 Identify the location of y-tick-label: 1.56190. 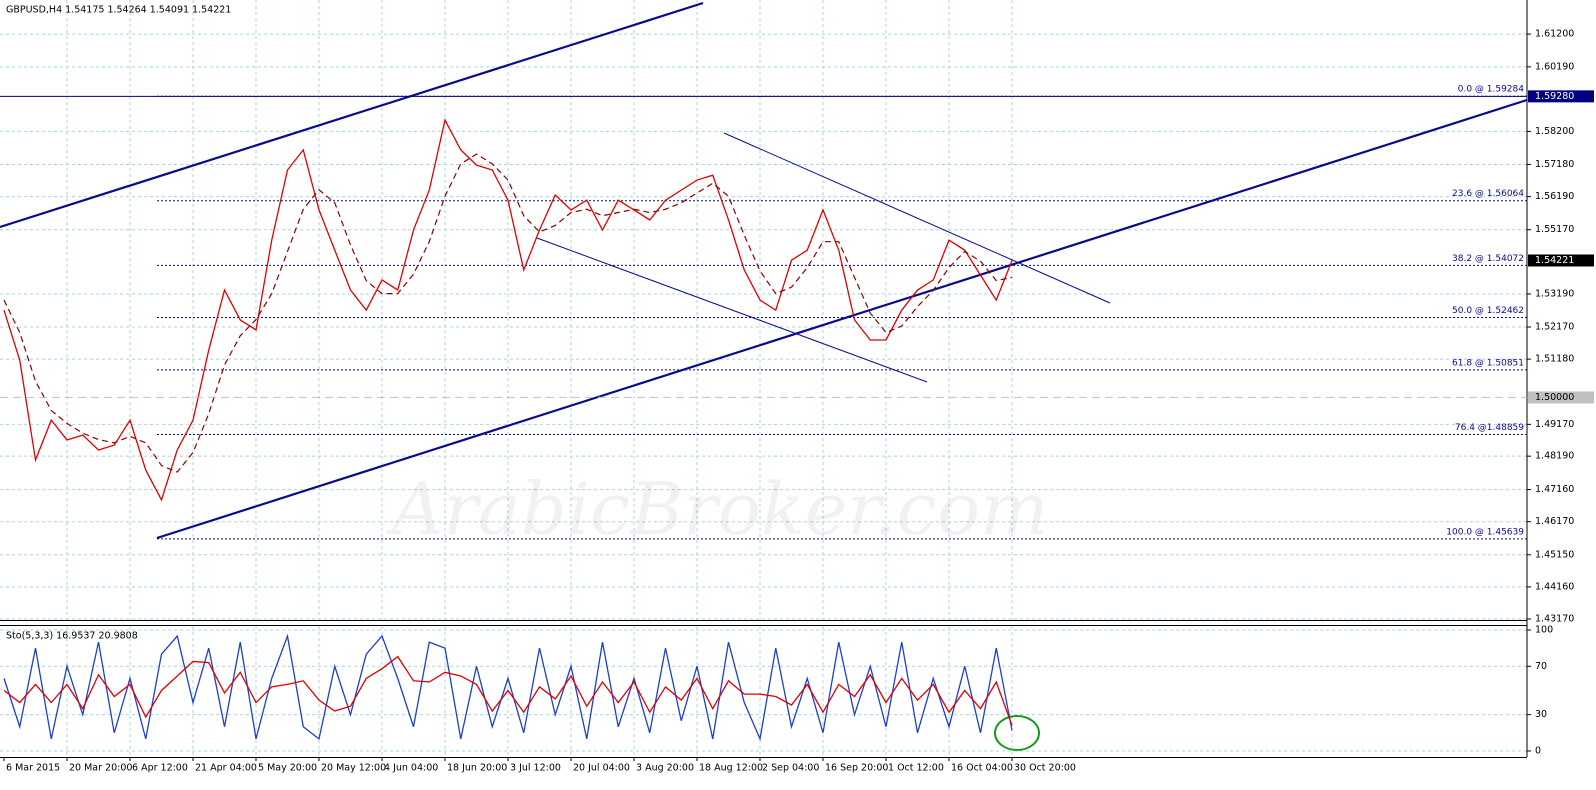
(1554, 196).